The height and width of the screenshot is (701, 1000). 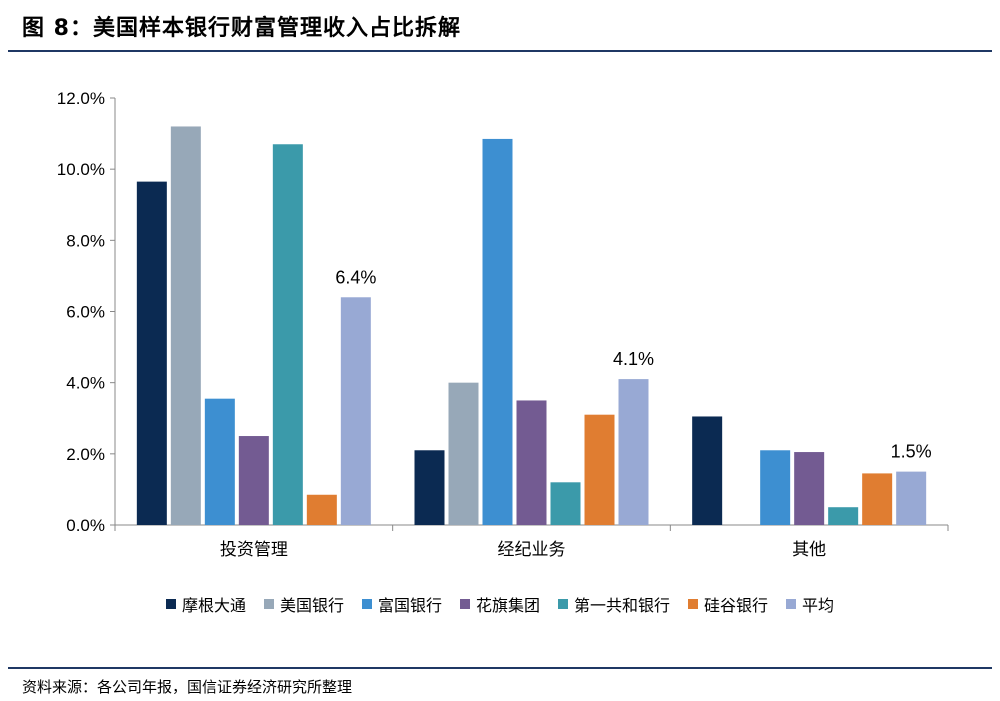 What do you see at coordinates (81, 169) in the screenshot?
I see `y-tick-label: 10.0%` at bounding box center [81, 169].